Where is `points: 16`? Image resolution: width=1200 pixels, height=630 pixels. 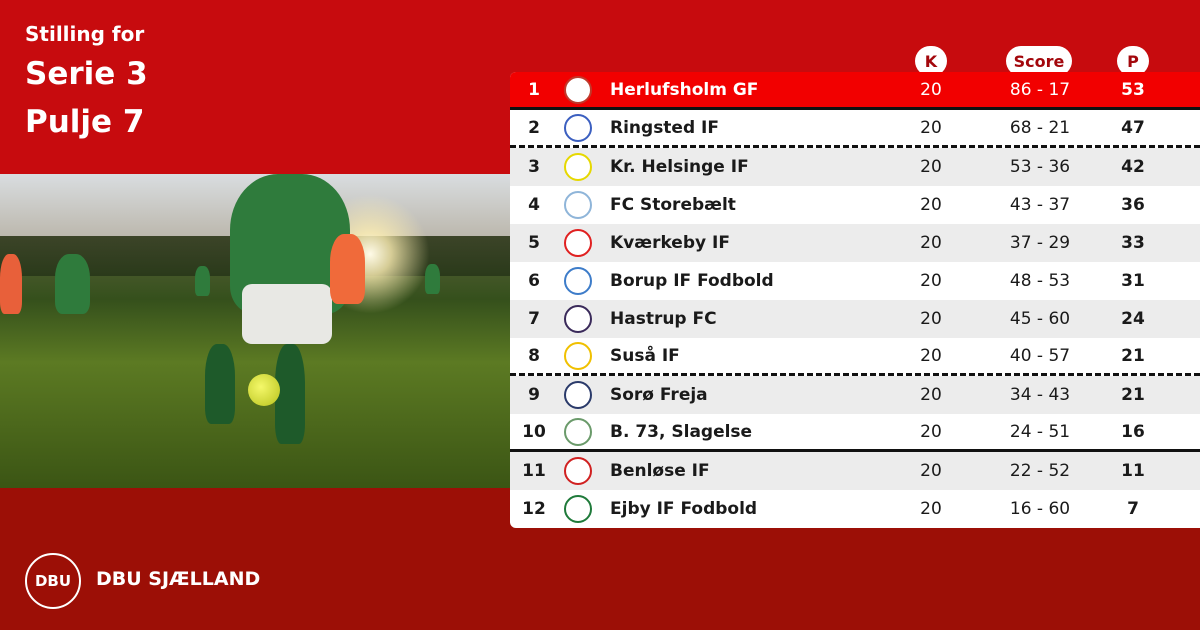
points: 16 is located at coordinates (1133, 431).